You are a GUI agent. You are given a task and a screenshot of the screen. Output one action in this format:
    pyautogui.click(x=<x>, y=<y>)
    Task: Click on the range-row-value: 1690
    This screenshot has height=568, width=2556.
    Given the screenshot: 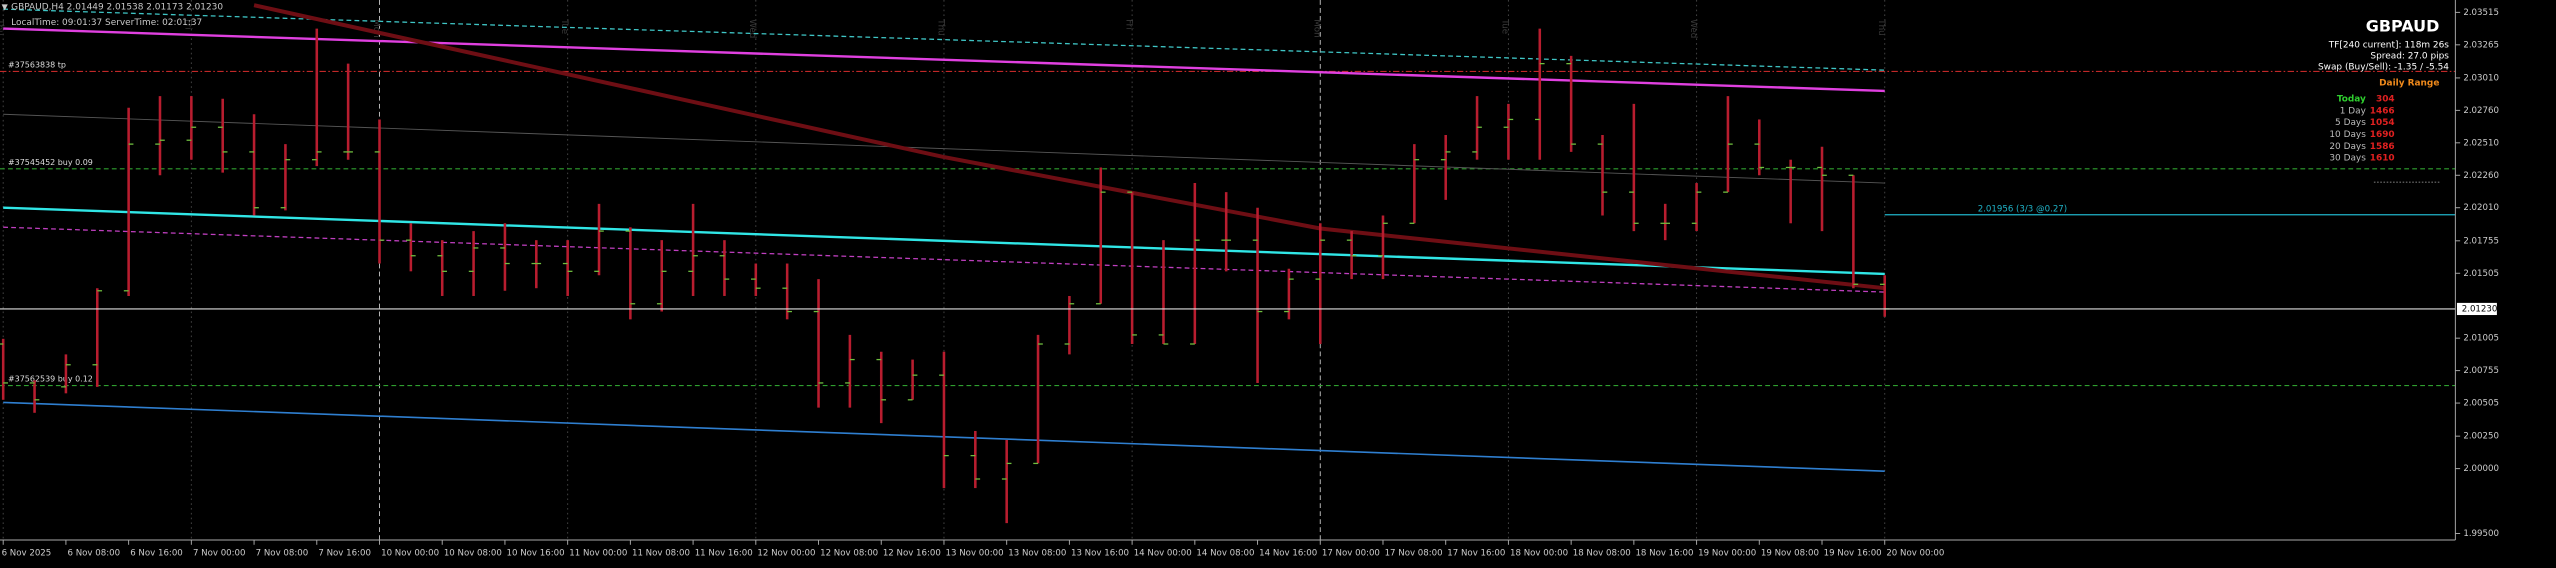 What is the action you would take?
    pyautogui.click(x=2382, y=135)
    